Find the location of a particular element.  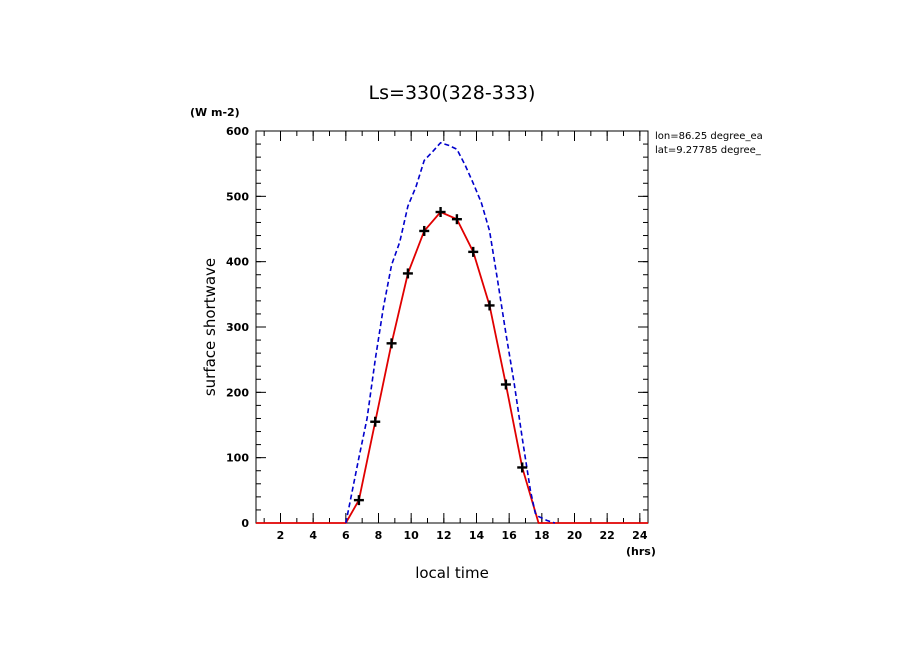

y-tick-label: 400 is located at coordinates (237, 262).